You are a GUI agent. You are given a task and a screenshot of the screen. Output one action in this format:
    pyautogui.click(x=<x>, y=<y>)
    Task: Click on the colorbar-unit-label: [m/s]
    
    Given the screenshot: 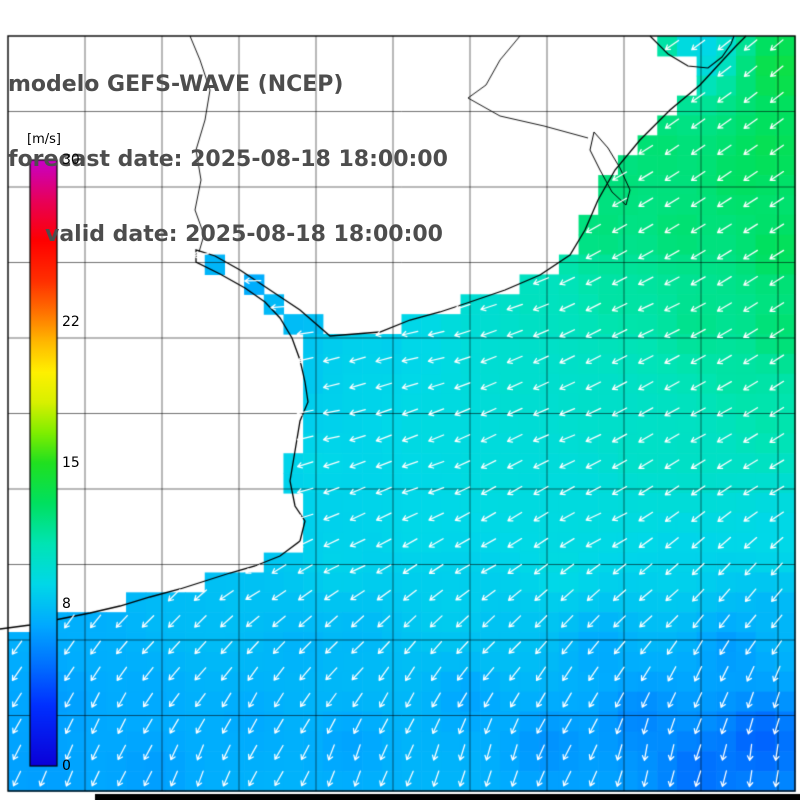 What is the action you would take?
    pyautogui.click(x=44, y=139)
    